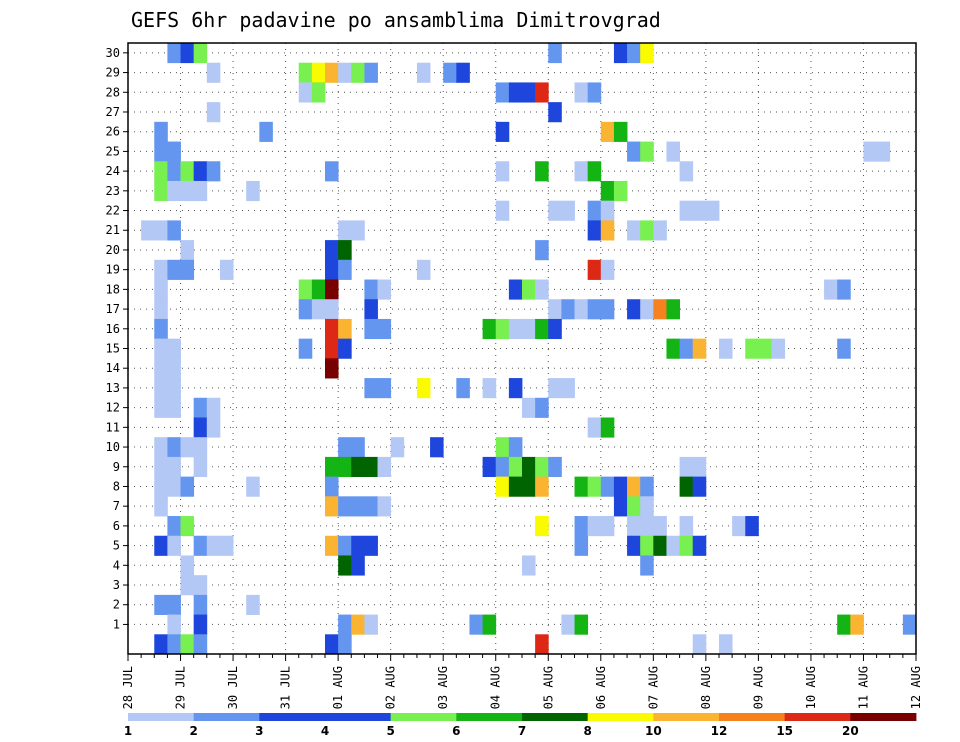  What do you see at coordinates (390, 731) in the screenshot?
I see `legend-label: 5` at bounding box center [390, 731].